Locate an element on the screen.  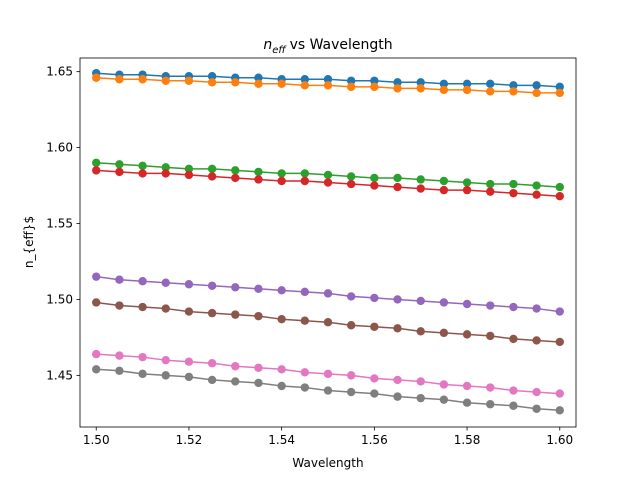
chart-title: neff vs Wavelength is located at coordinates (327, 46).